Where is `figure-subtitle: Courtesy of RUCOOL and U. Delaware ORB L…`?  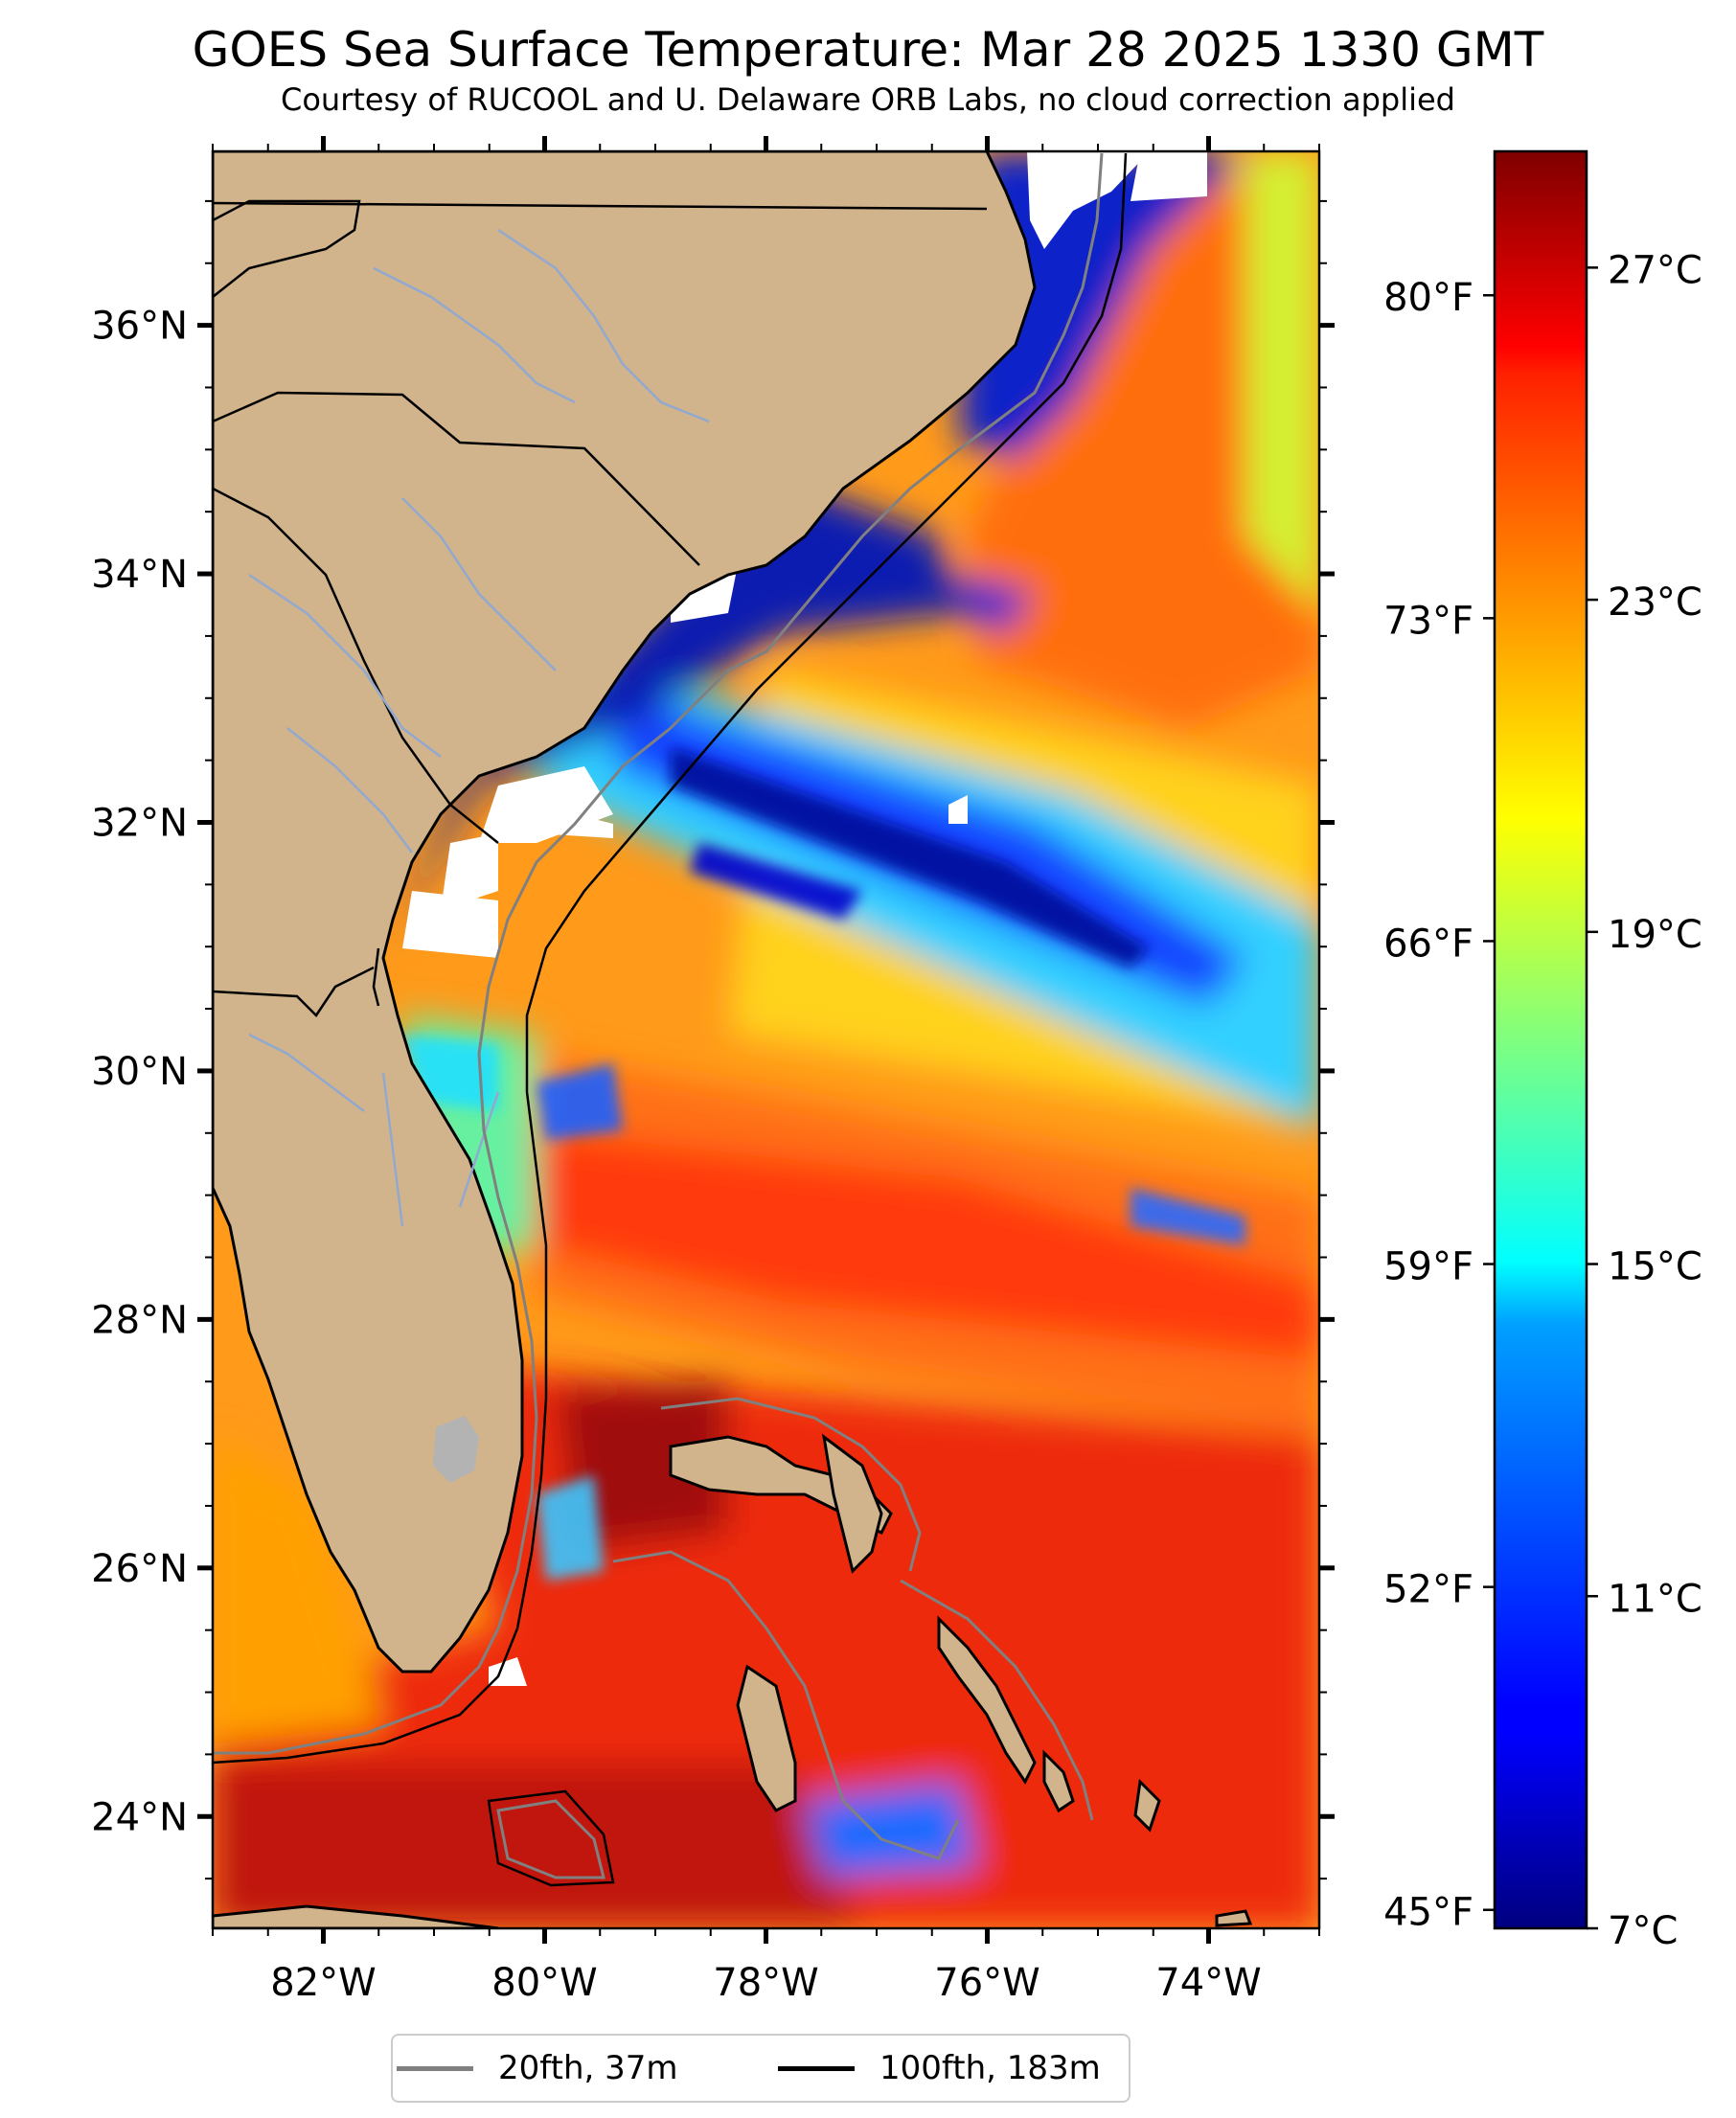
figure-subtitle: Courtesy of RUCOOL and U. Delaware ORB L… is located at coordinates (868, 99).